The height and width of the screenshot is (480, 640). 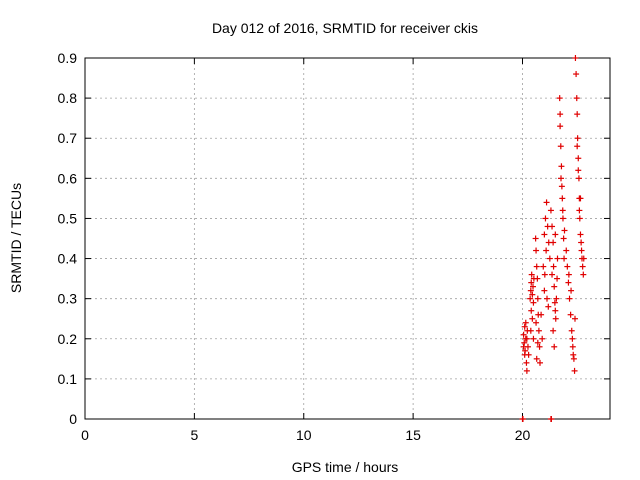 What do you see at coordinates (73, 419) in the screenshot?
I see `y-tick-label: 0` at bounding box center [73, 419].